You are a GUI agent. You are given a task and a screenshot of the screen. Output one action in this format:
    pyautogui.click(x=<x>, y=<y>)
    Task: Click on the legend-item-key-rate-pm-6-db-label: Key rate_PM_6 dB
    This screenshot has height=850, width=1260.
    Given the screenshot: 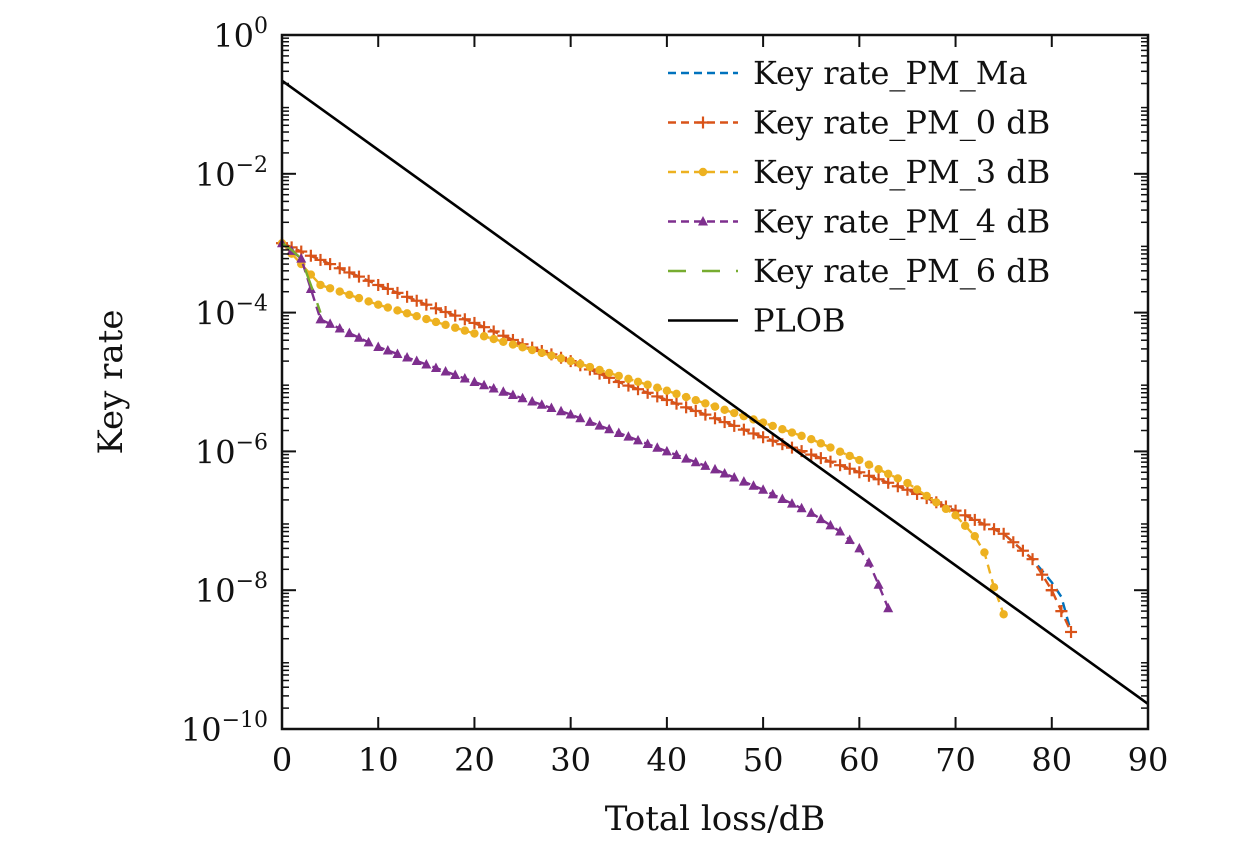 What is the action you would take?
    pyautogui.click(x=901, y=271)
    